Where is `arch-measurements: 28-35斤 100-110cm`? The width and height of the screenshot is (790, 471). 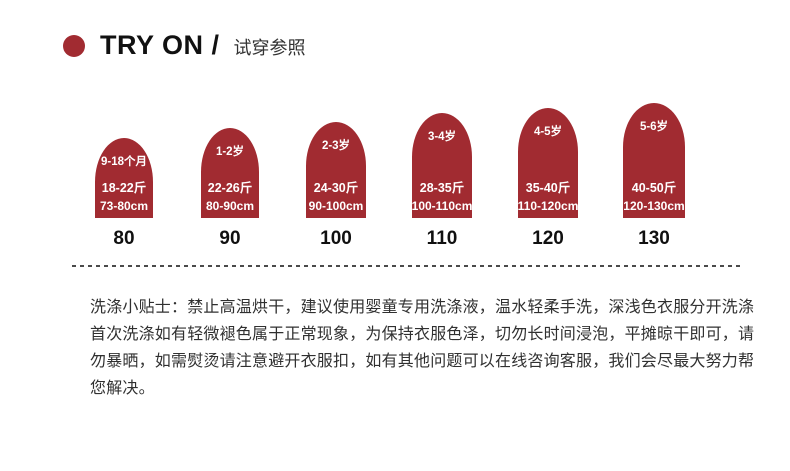
arch-measurements: 28-35斤 100-110cm is located at coordinates (442, 198).